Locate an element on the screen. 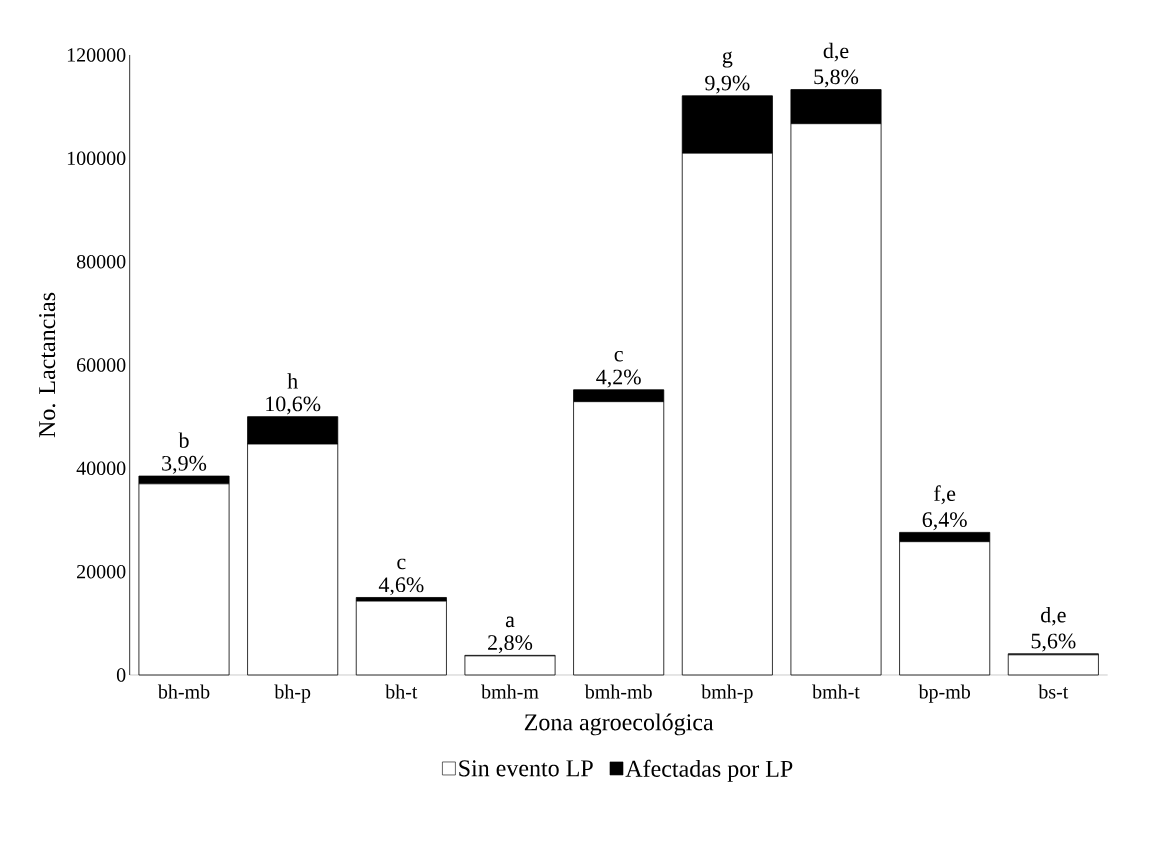 This screenshot has width=1174, height=843. legend-label: Sin evento LP is located at coordinates (526, 768).